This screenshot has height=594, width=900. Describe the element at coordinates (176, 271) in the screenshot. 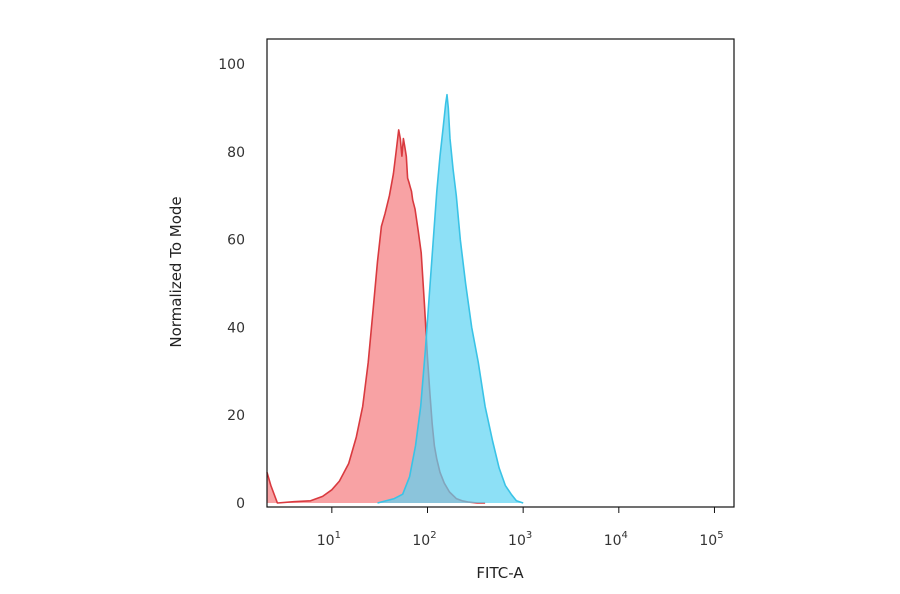

I see `y-axis-title: Normalized To Mode` at that location.